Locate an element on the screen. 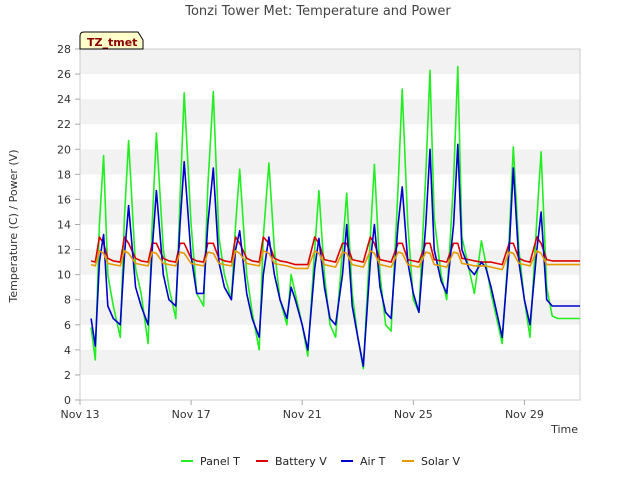 The height and width of the screenshot is (484, 640). station-badge-label: TZ_tmet is located at coordinates (112, 42).